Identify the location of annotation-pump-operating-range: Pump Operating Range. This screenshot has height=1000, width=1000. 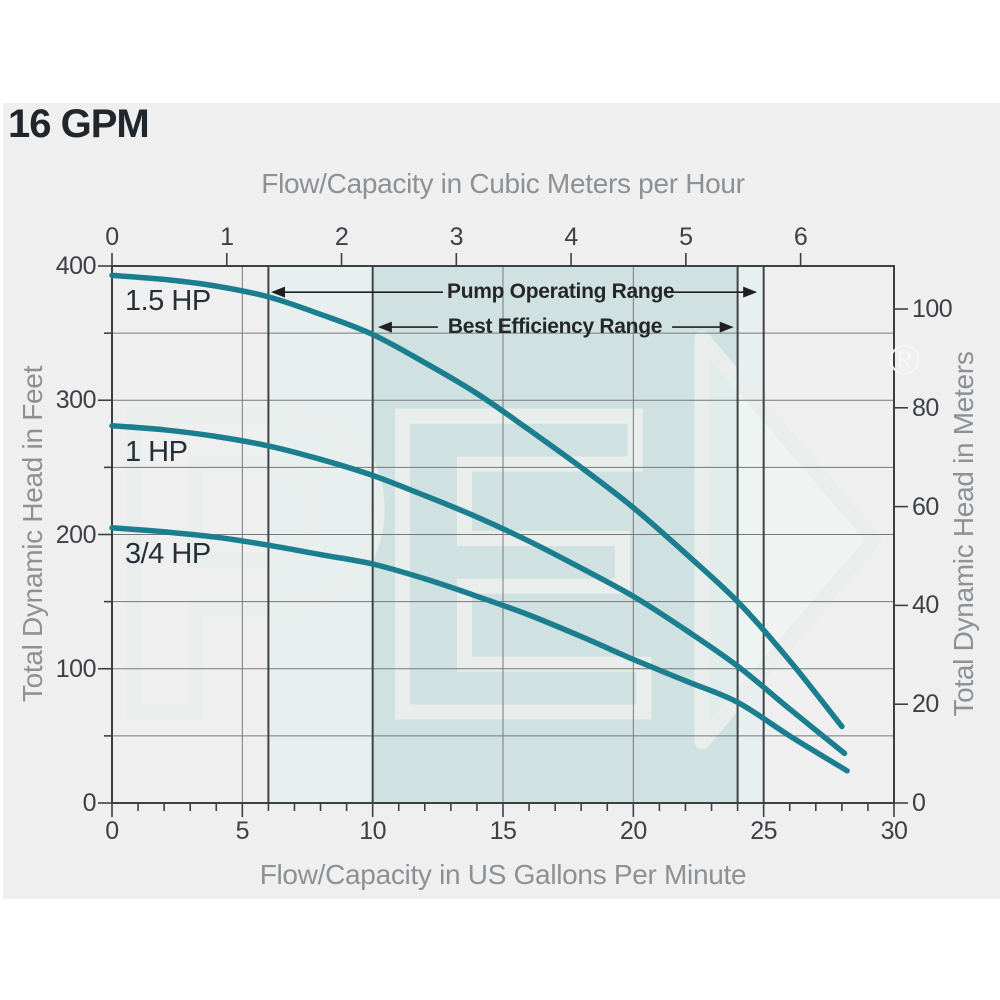
(561, 292).